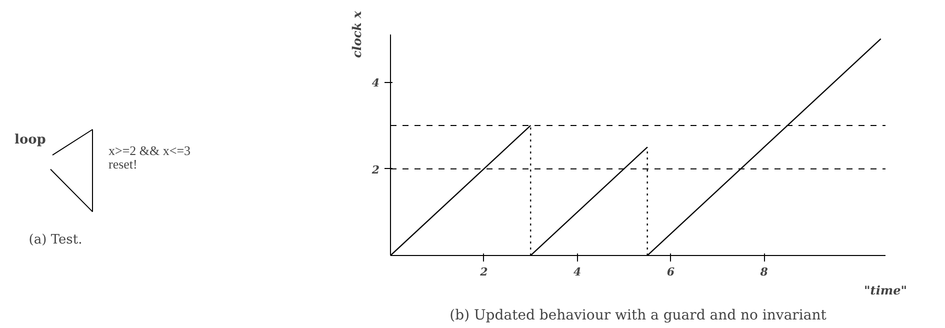  Describe the element at coordinates (670, 272) in the screenshot. I see `x-tick-label: 6` at that location.